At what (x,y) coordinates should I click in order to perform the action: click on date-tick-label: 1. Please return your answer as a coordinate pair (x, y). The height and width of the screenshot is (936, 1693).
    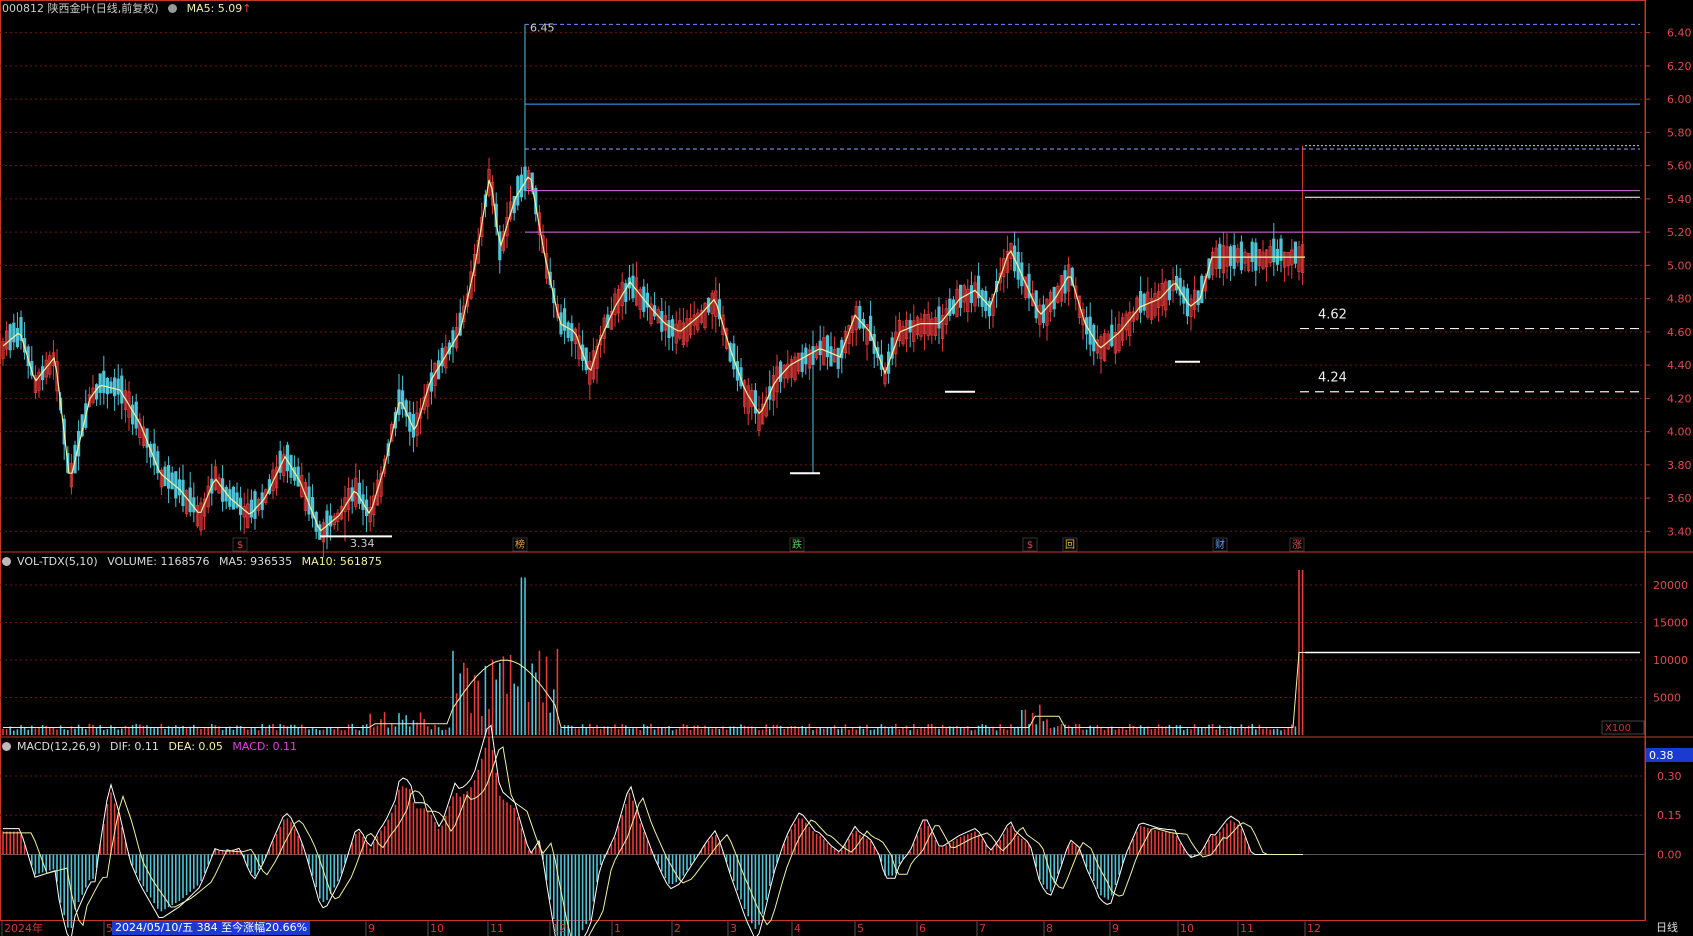
    Looking at the image, I should click on (617, 928).